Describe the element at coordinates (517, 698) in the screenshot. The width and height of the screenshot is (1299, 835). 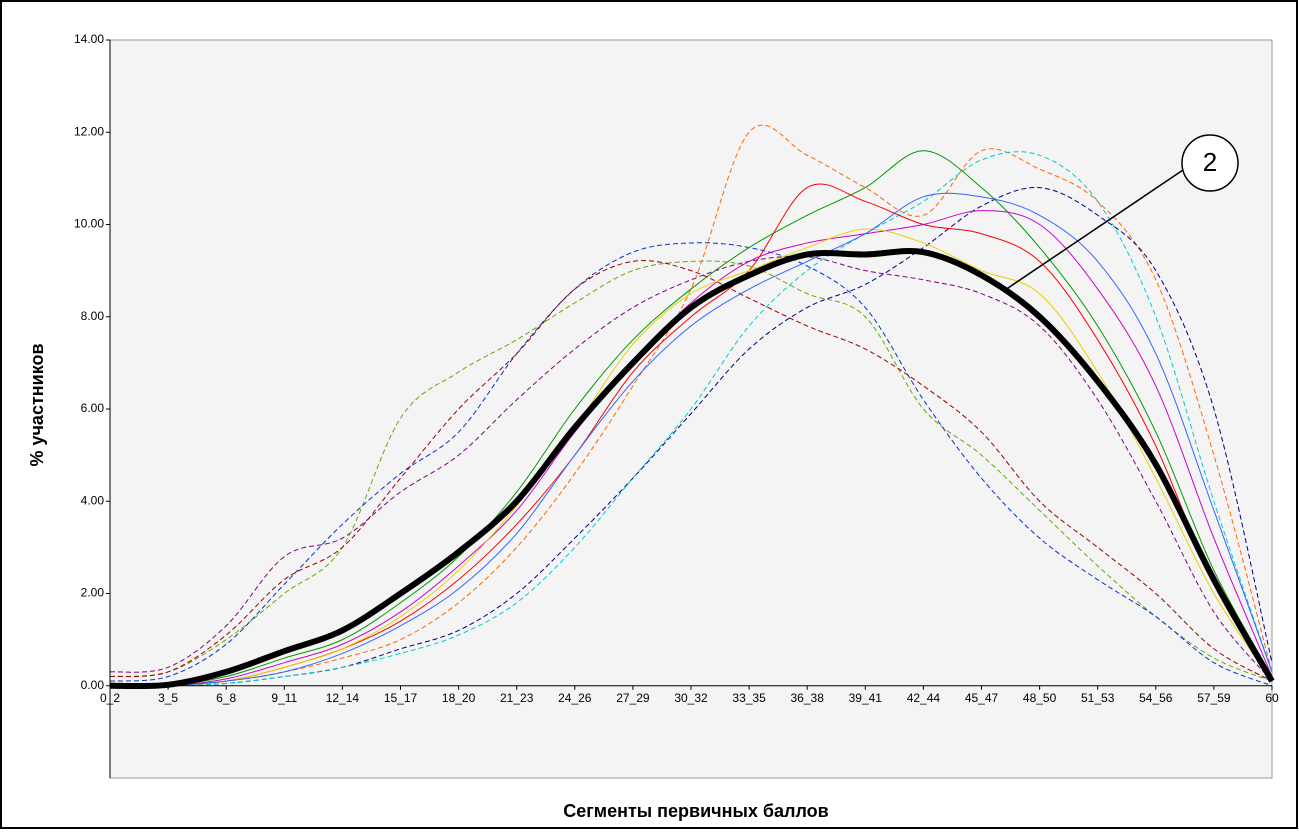
I see `x-tick-label: 21_23` at that location.